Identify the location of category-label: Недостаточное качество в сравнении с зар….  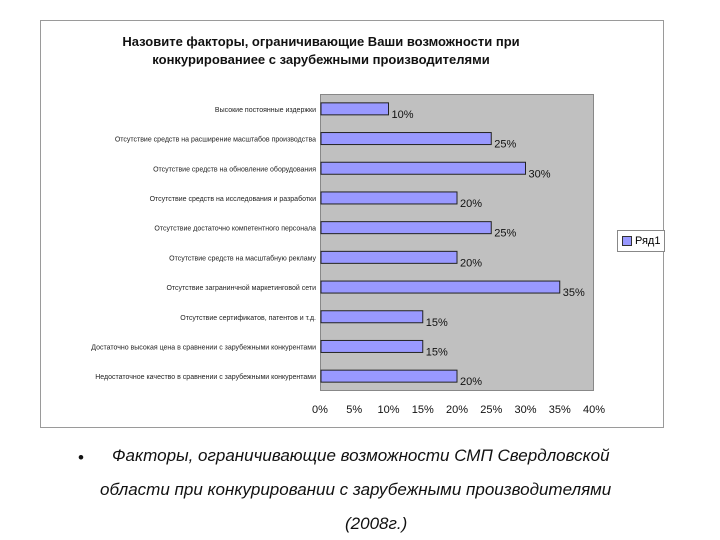
(205, 377).